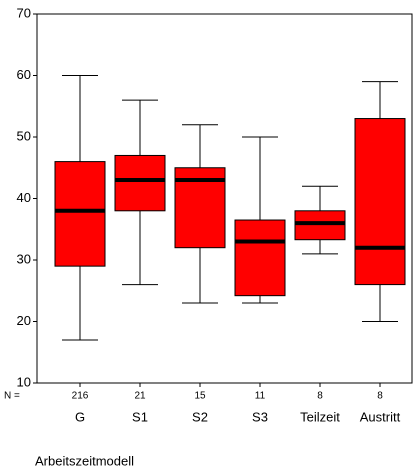 The height and width of the screenshot is (472, 414). What do you see at coordinates (260, 396) in the screenshot?
I see `n-count: 11` at bounding box center [260, 396].